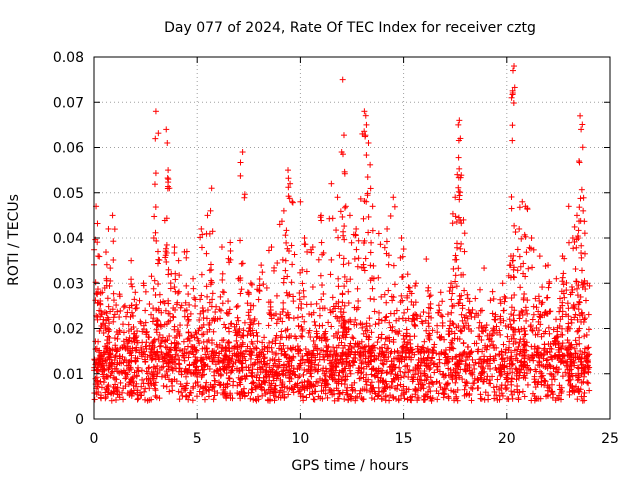 This screenshot has width=640, height=480. What do you see at coordinates (300, 439) in the screenshot?
I see `x-tick-label: 10` at bounding box center [300, 439].